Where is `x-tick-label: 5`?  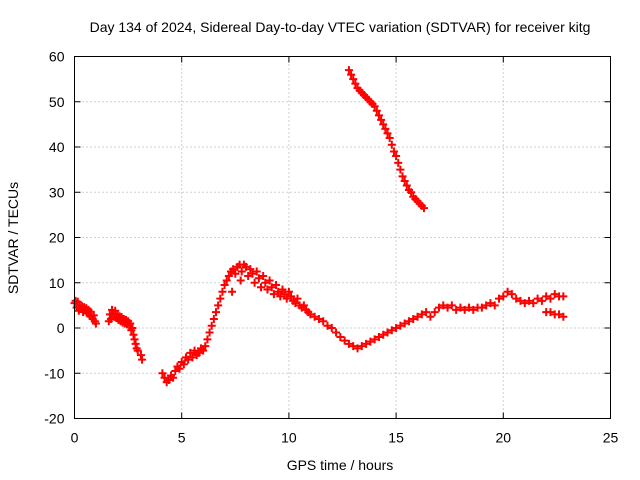
x-tick-label: 5 is located at coordinates (182, 438).